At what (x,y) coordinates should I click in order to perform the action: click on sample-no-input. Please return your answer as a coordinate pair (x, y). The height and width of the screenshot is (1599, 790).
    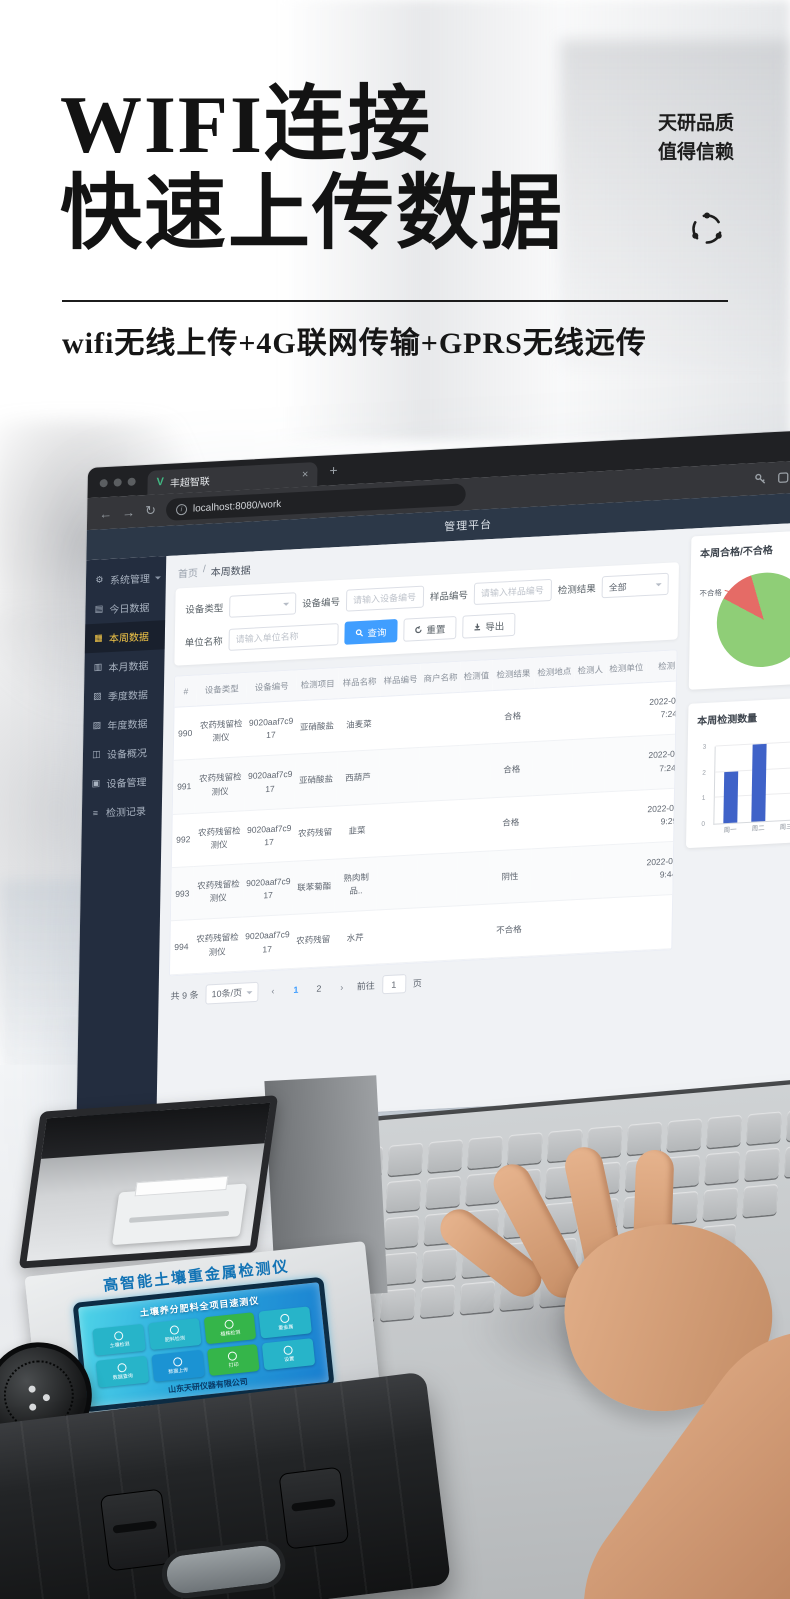
    Looking at the image, I should click on (513, 591).